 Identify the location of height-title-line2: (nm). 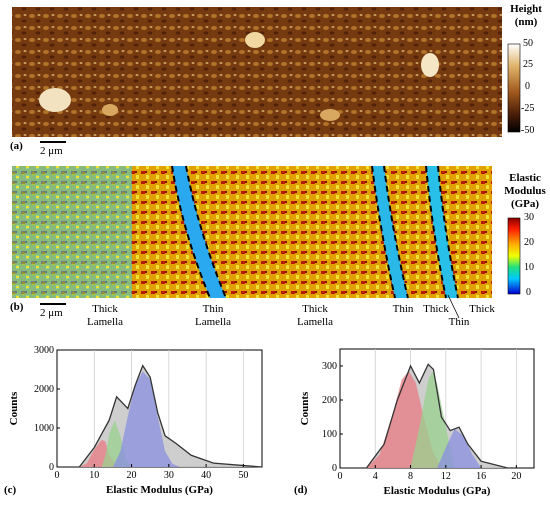
(526, 22).